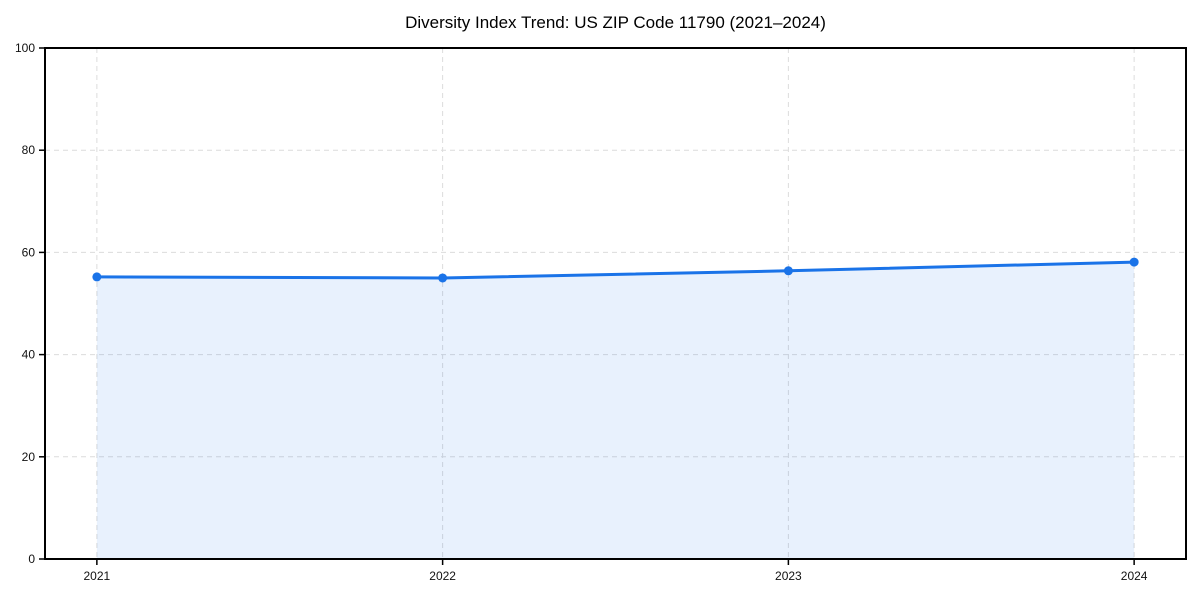  Describe the element at coordinates (1134, 576) in the screenshot. I see `x-tick-label: 2024` at that location.